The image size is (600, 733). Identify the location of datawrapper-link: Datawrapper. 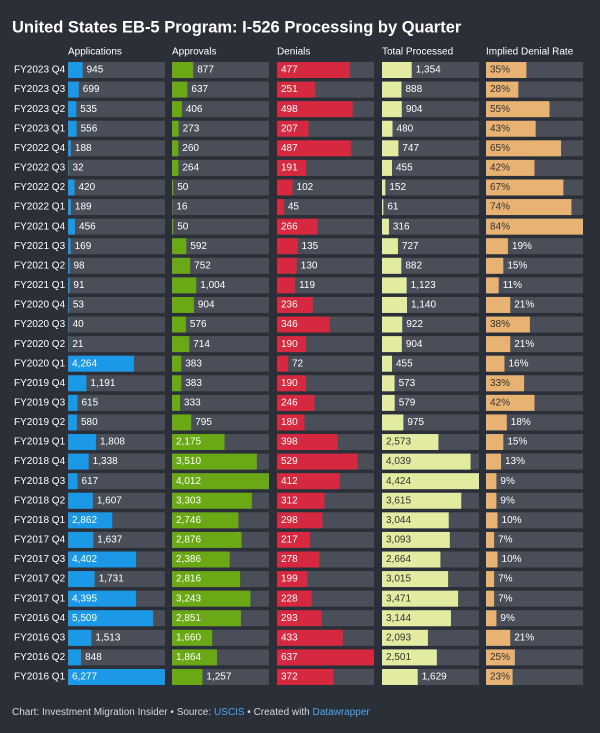
(341, 712).